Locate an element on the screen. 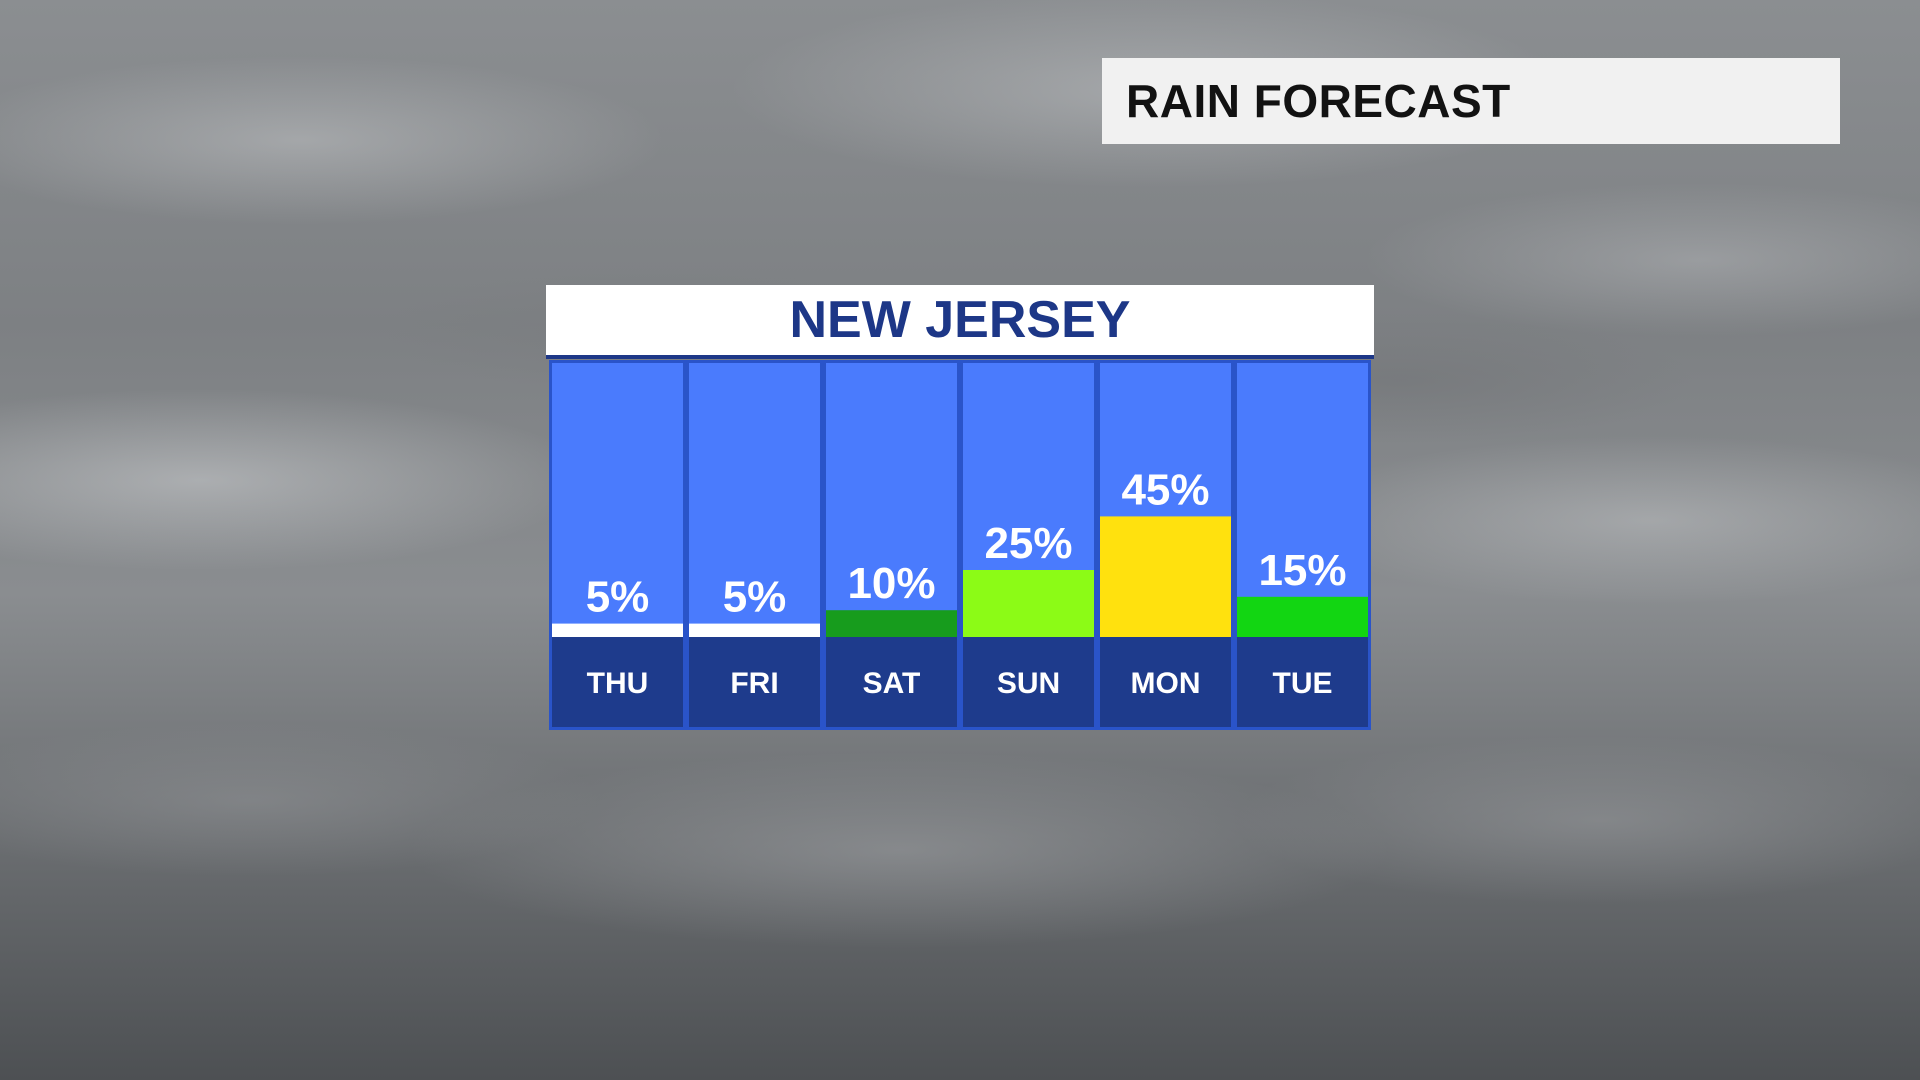  value-label-tue: 15% is located at coordinates (1302, 570).